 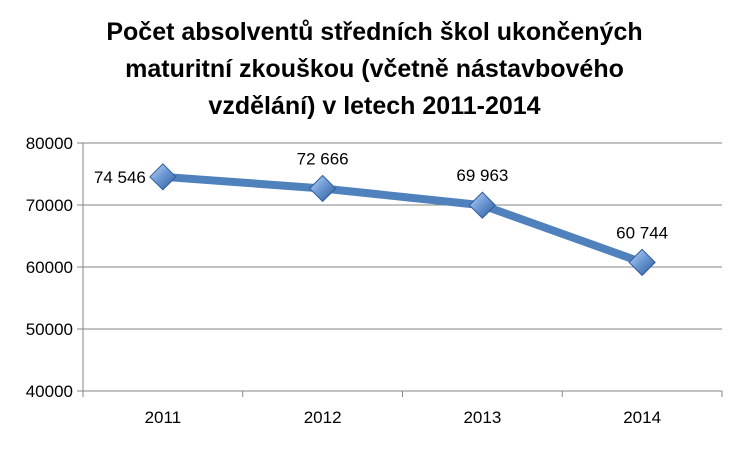 I want to click on y-tick-label: 40000, so click(x=49, y=391).